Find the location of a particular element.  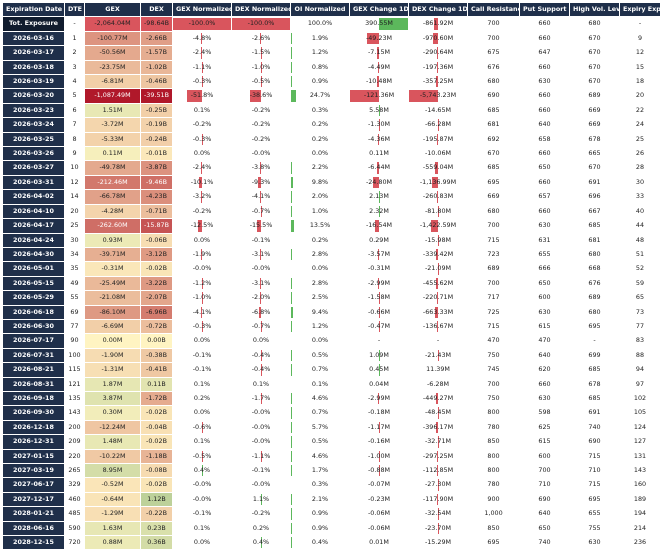

dte-cell: 6 is located at coordinates (75, 110).